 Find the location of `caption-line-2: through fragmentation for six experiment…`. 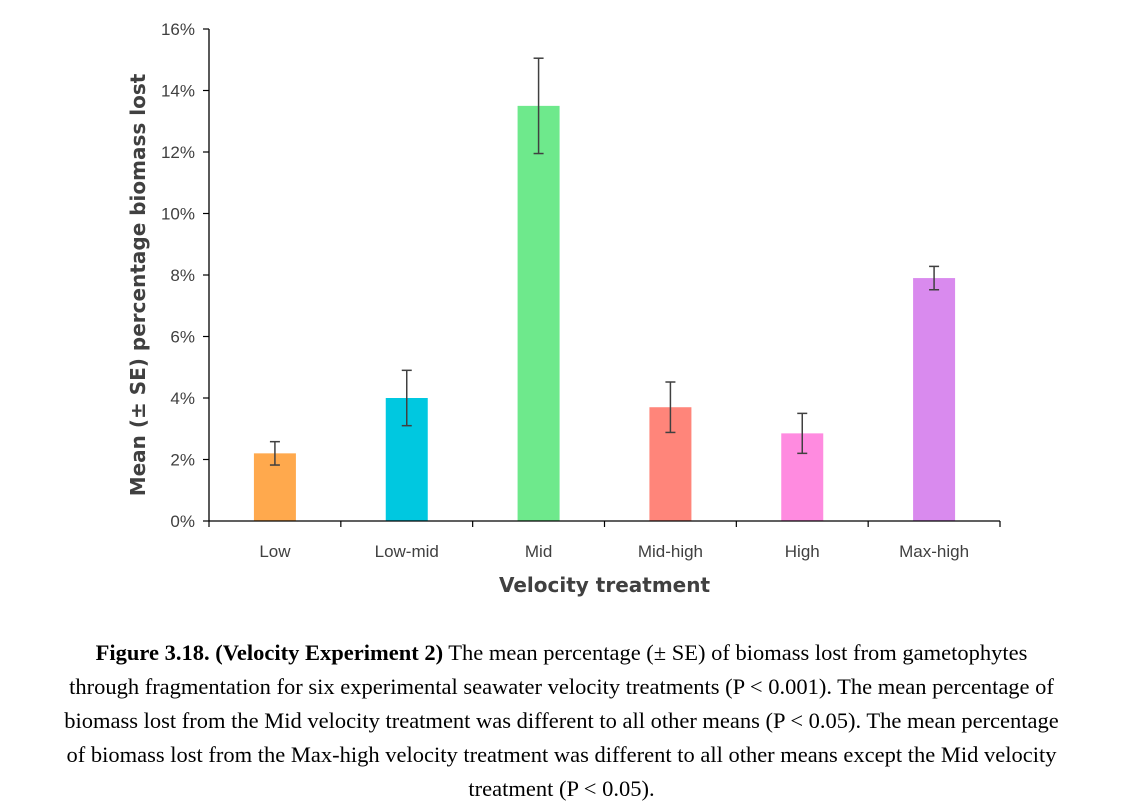

caption-line-2: through fragmentation for six experiment… is located at coordinates (561, 686).